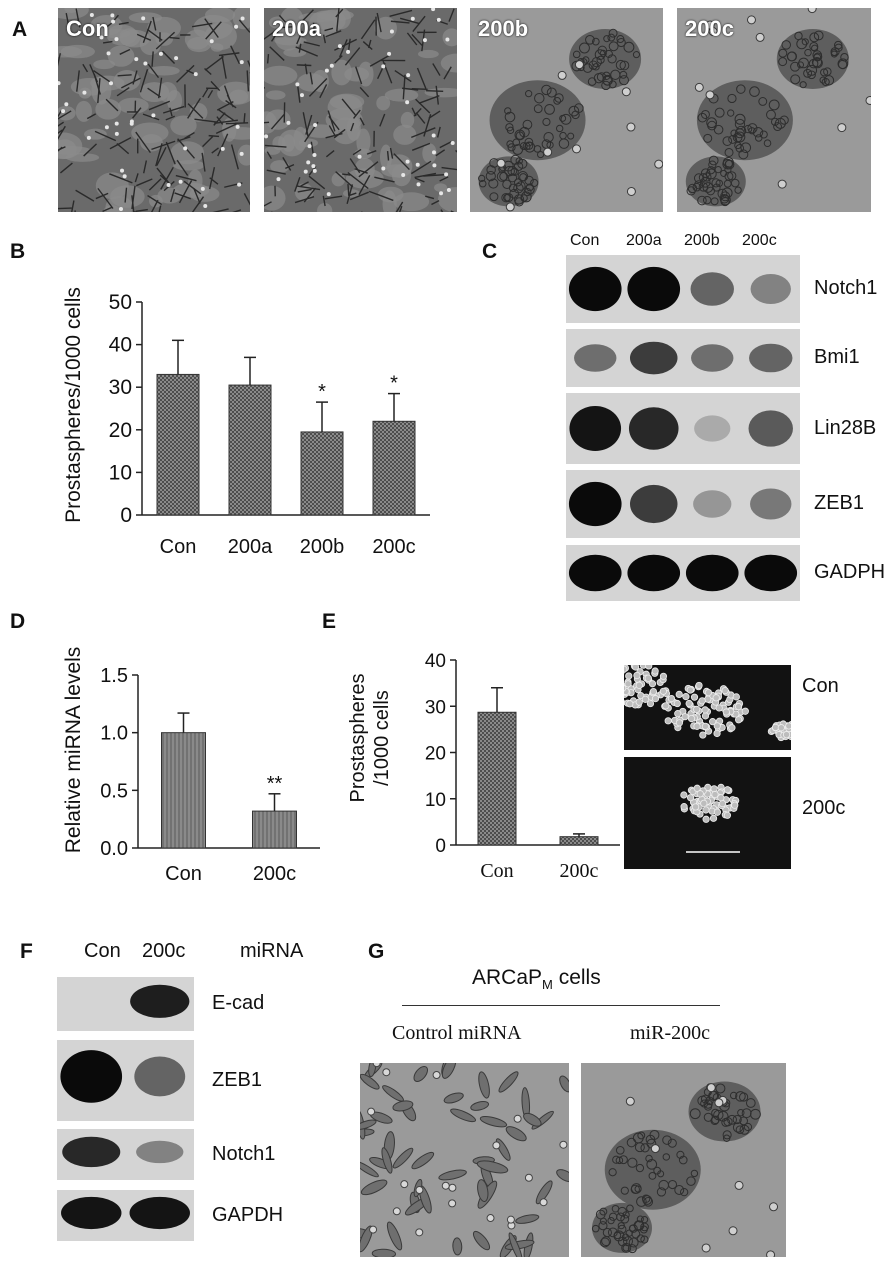 The width and height of the screenshot is (885, 1261). Describe the element at coordinates (358, 738) in the screenshot. I see `y-axis-label-line: Prostaspheres` at that location.